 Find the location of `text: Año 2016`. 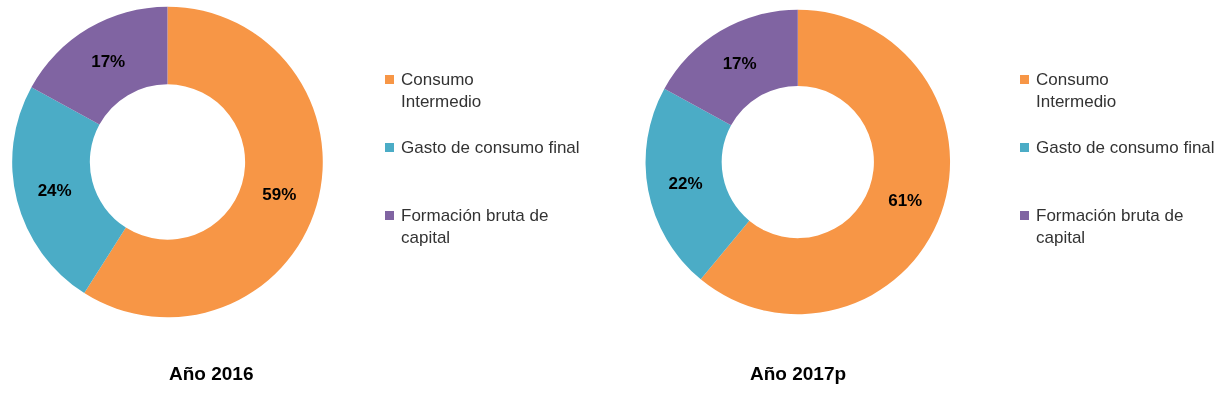

text: Año 2016 is located at coordinates (211, 373).